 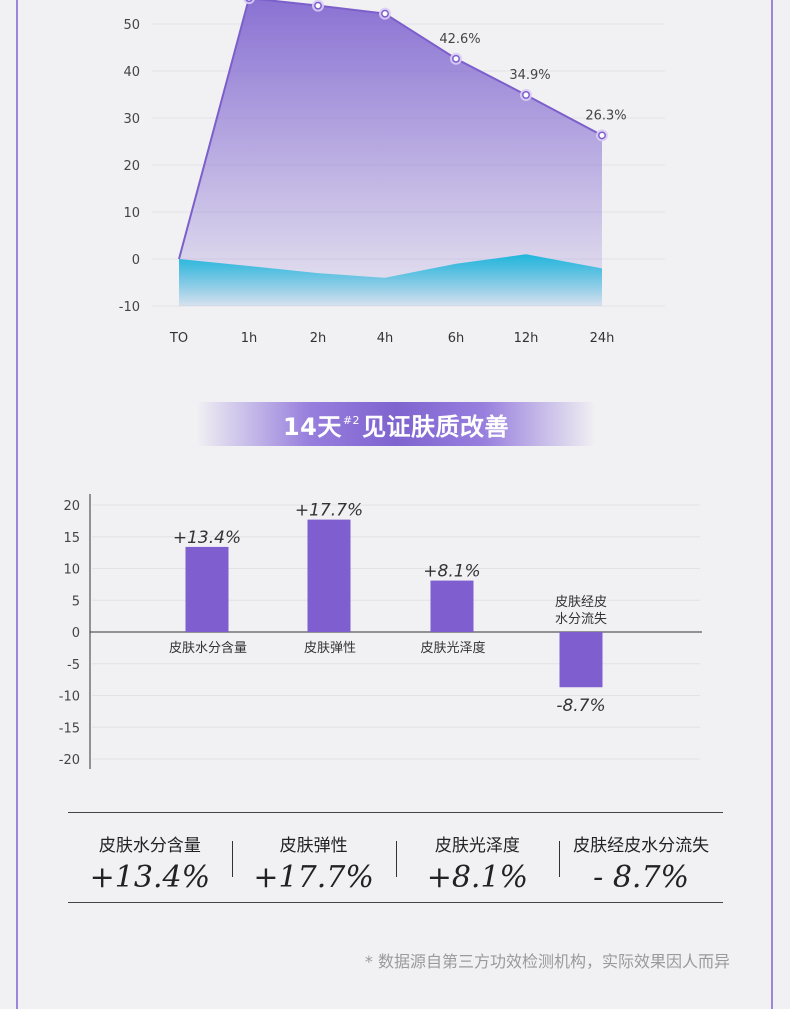 What do you see at coordinates (131, 25) in the screenshot?
I see `y-tick-label: 50` at bounding box center [131, 25].